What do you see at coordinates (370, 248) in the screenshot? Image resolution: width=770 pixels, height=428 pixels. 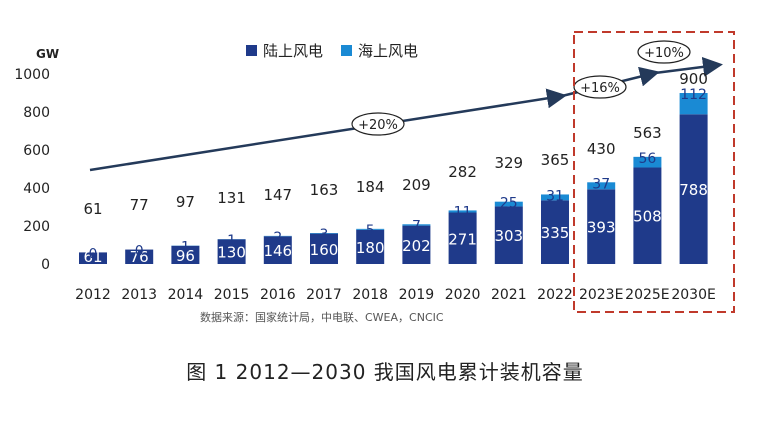 I see `label-onshore: 180` at bounding box center [370, 248].